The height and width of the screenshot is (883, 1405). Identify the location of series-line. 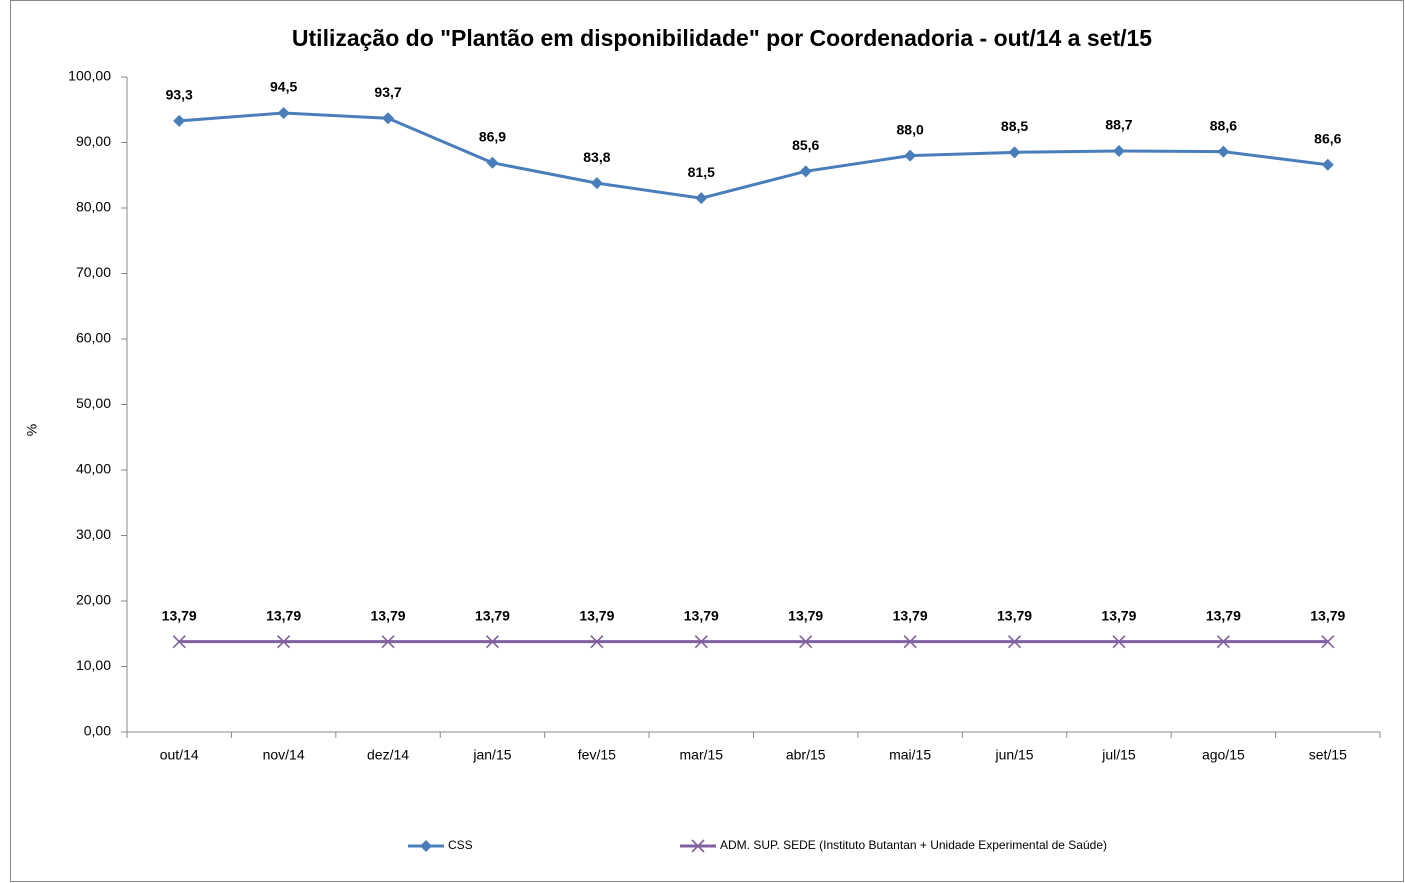
(753, 155).